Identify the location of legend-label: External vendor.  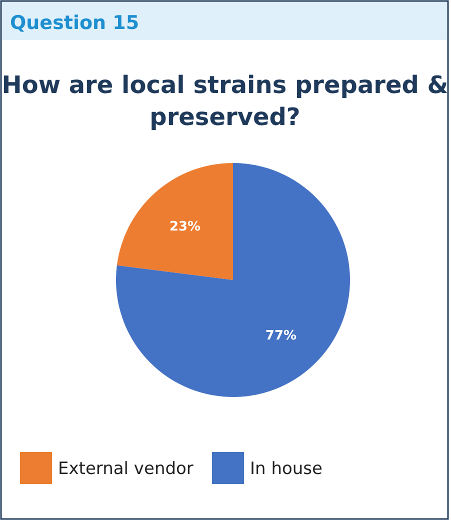
(126, 469).